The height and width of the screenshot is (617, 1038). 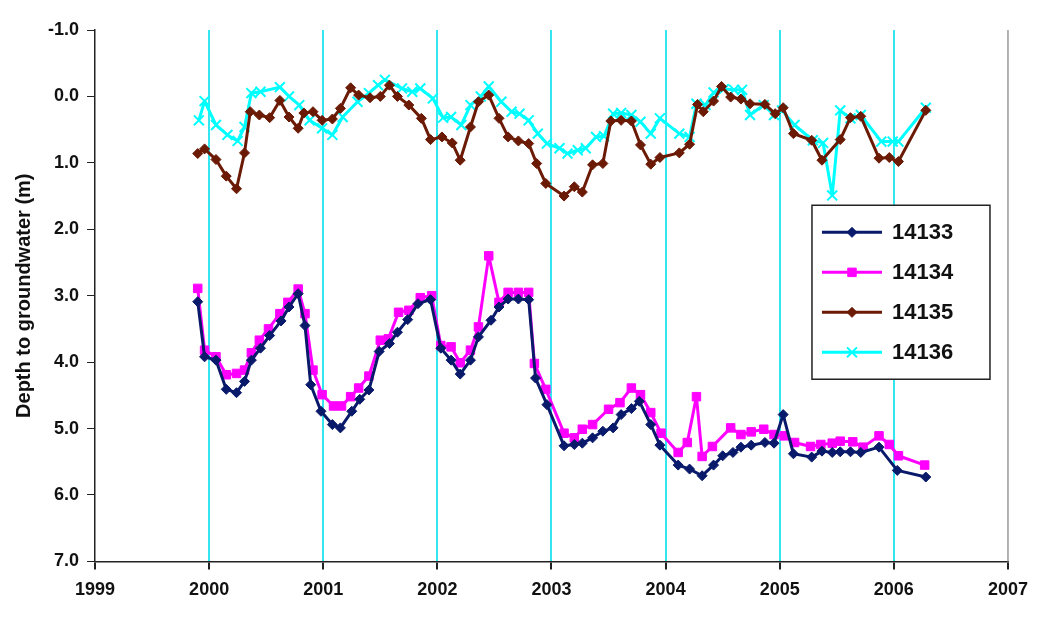 What do you see at coordinates (922, 312) in the screenshot?
I see `legend-label: 14135` at bounding box center [922, 312].